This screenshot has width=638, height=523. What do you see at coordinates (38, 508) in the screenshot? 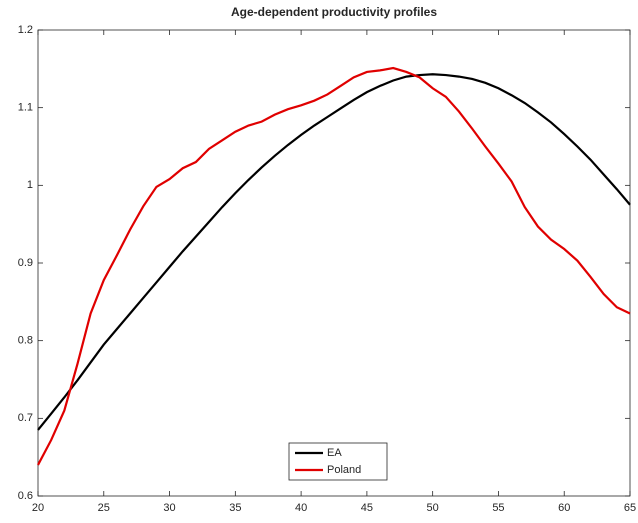
I see `x-tick-label: 20` at bounding box center [38, 508].